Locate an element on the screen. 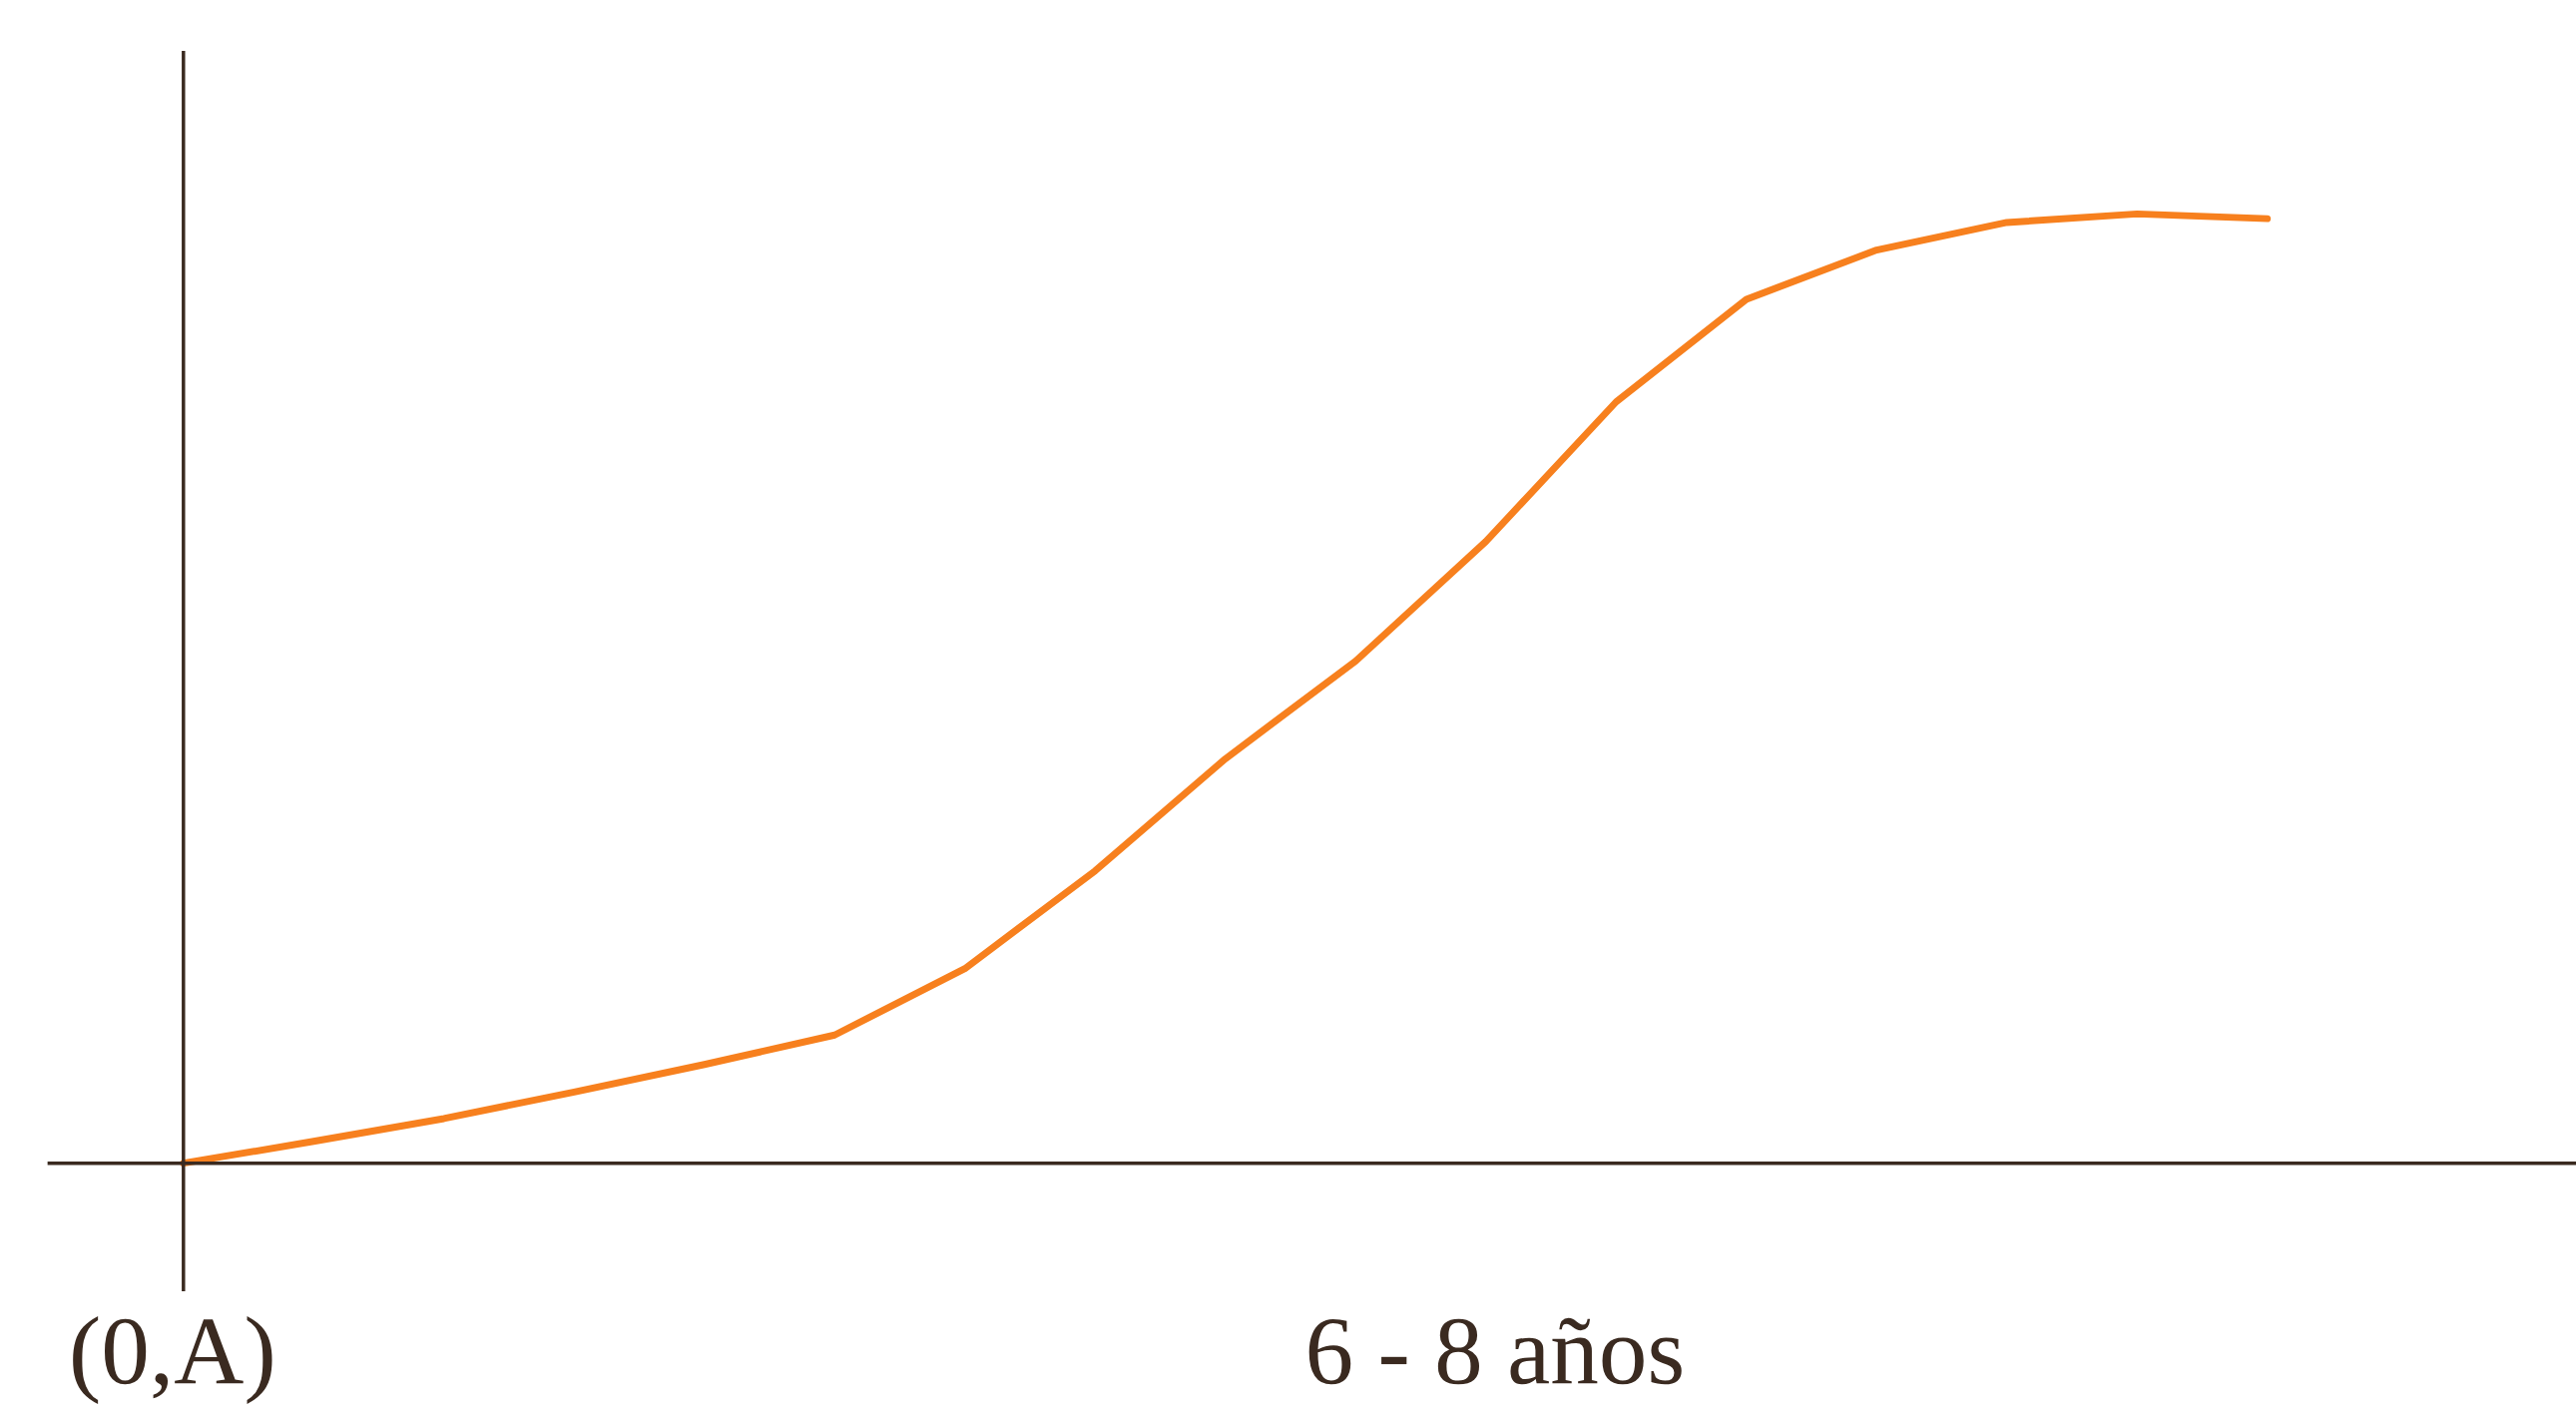  x-axis-title: 6 - 8 años is located at coordinates (1495, 1351).